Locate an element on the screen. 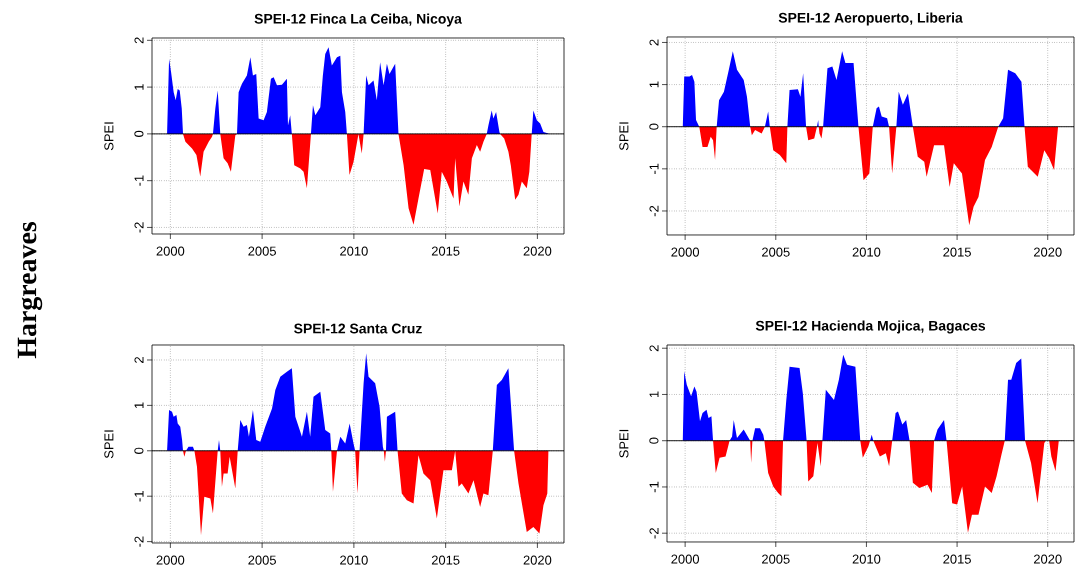 The image size is (1076, 579). text: Hargreaves is located at coordinates (30, 290).